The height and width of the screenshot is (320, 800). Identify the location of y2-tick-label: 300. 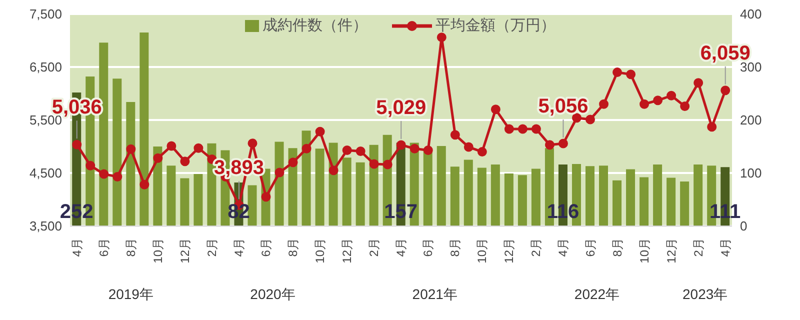
(751, 67).